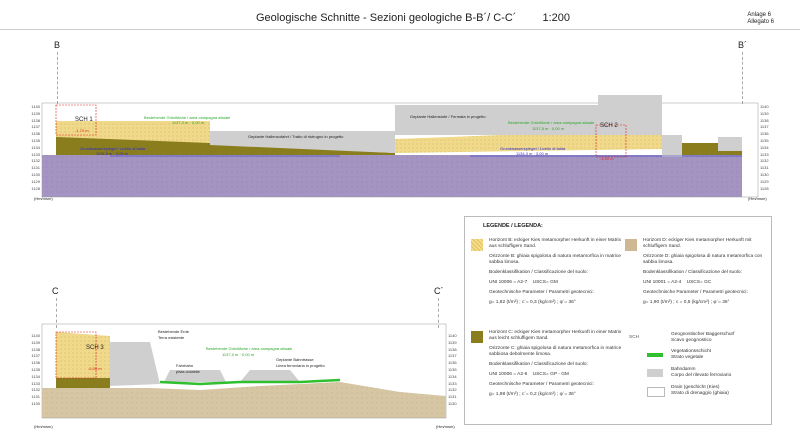  I want to click on horizon-d-swatch, so click(631, 245).